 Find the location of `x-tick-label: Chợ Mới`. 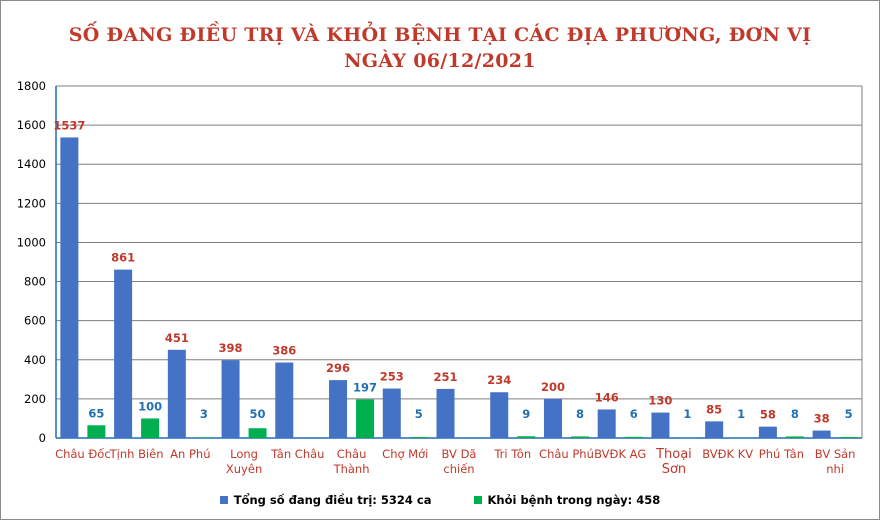

x-tick-label: Chợ Mới is located at coordinates (405, 454).